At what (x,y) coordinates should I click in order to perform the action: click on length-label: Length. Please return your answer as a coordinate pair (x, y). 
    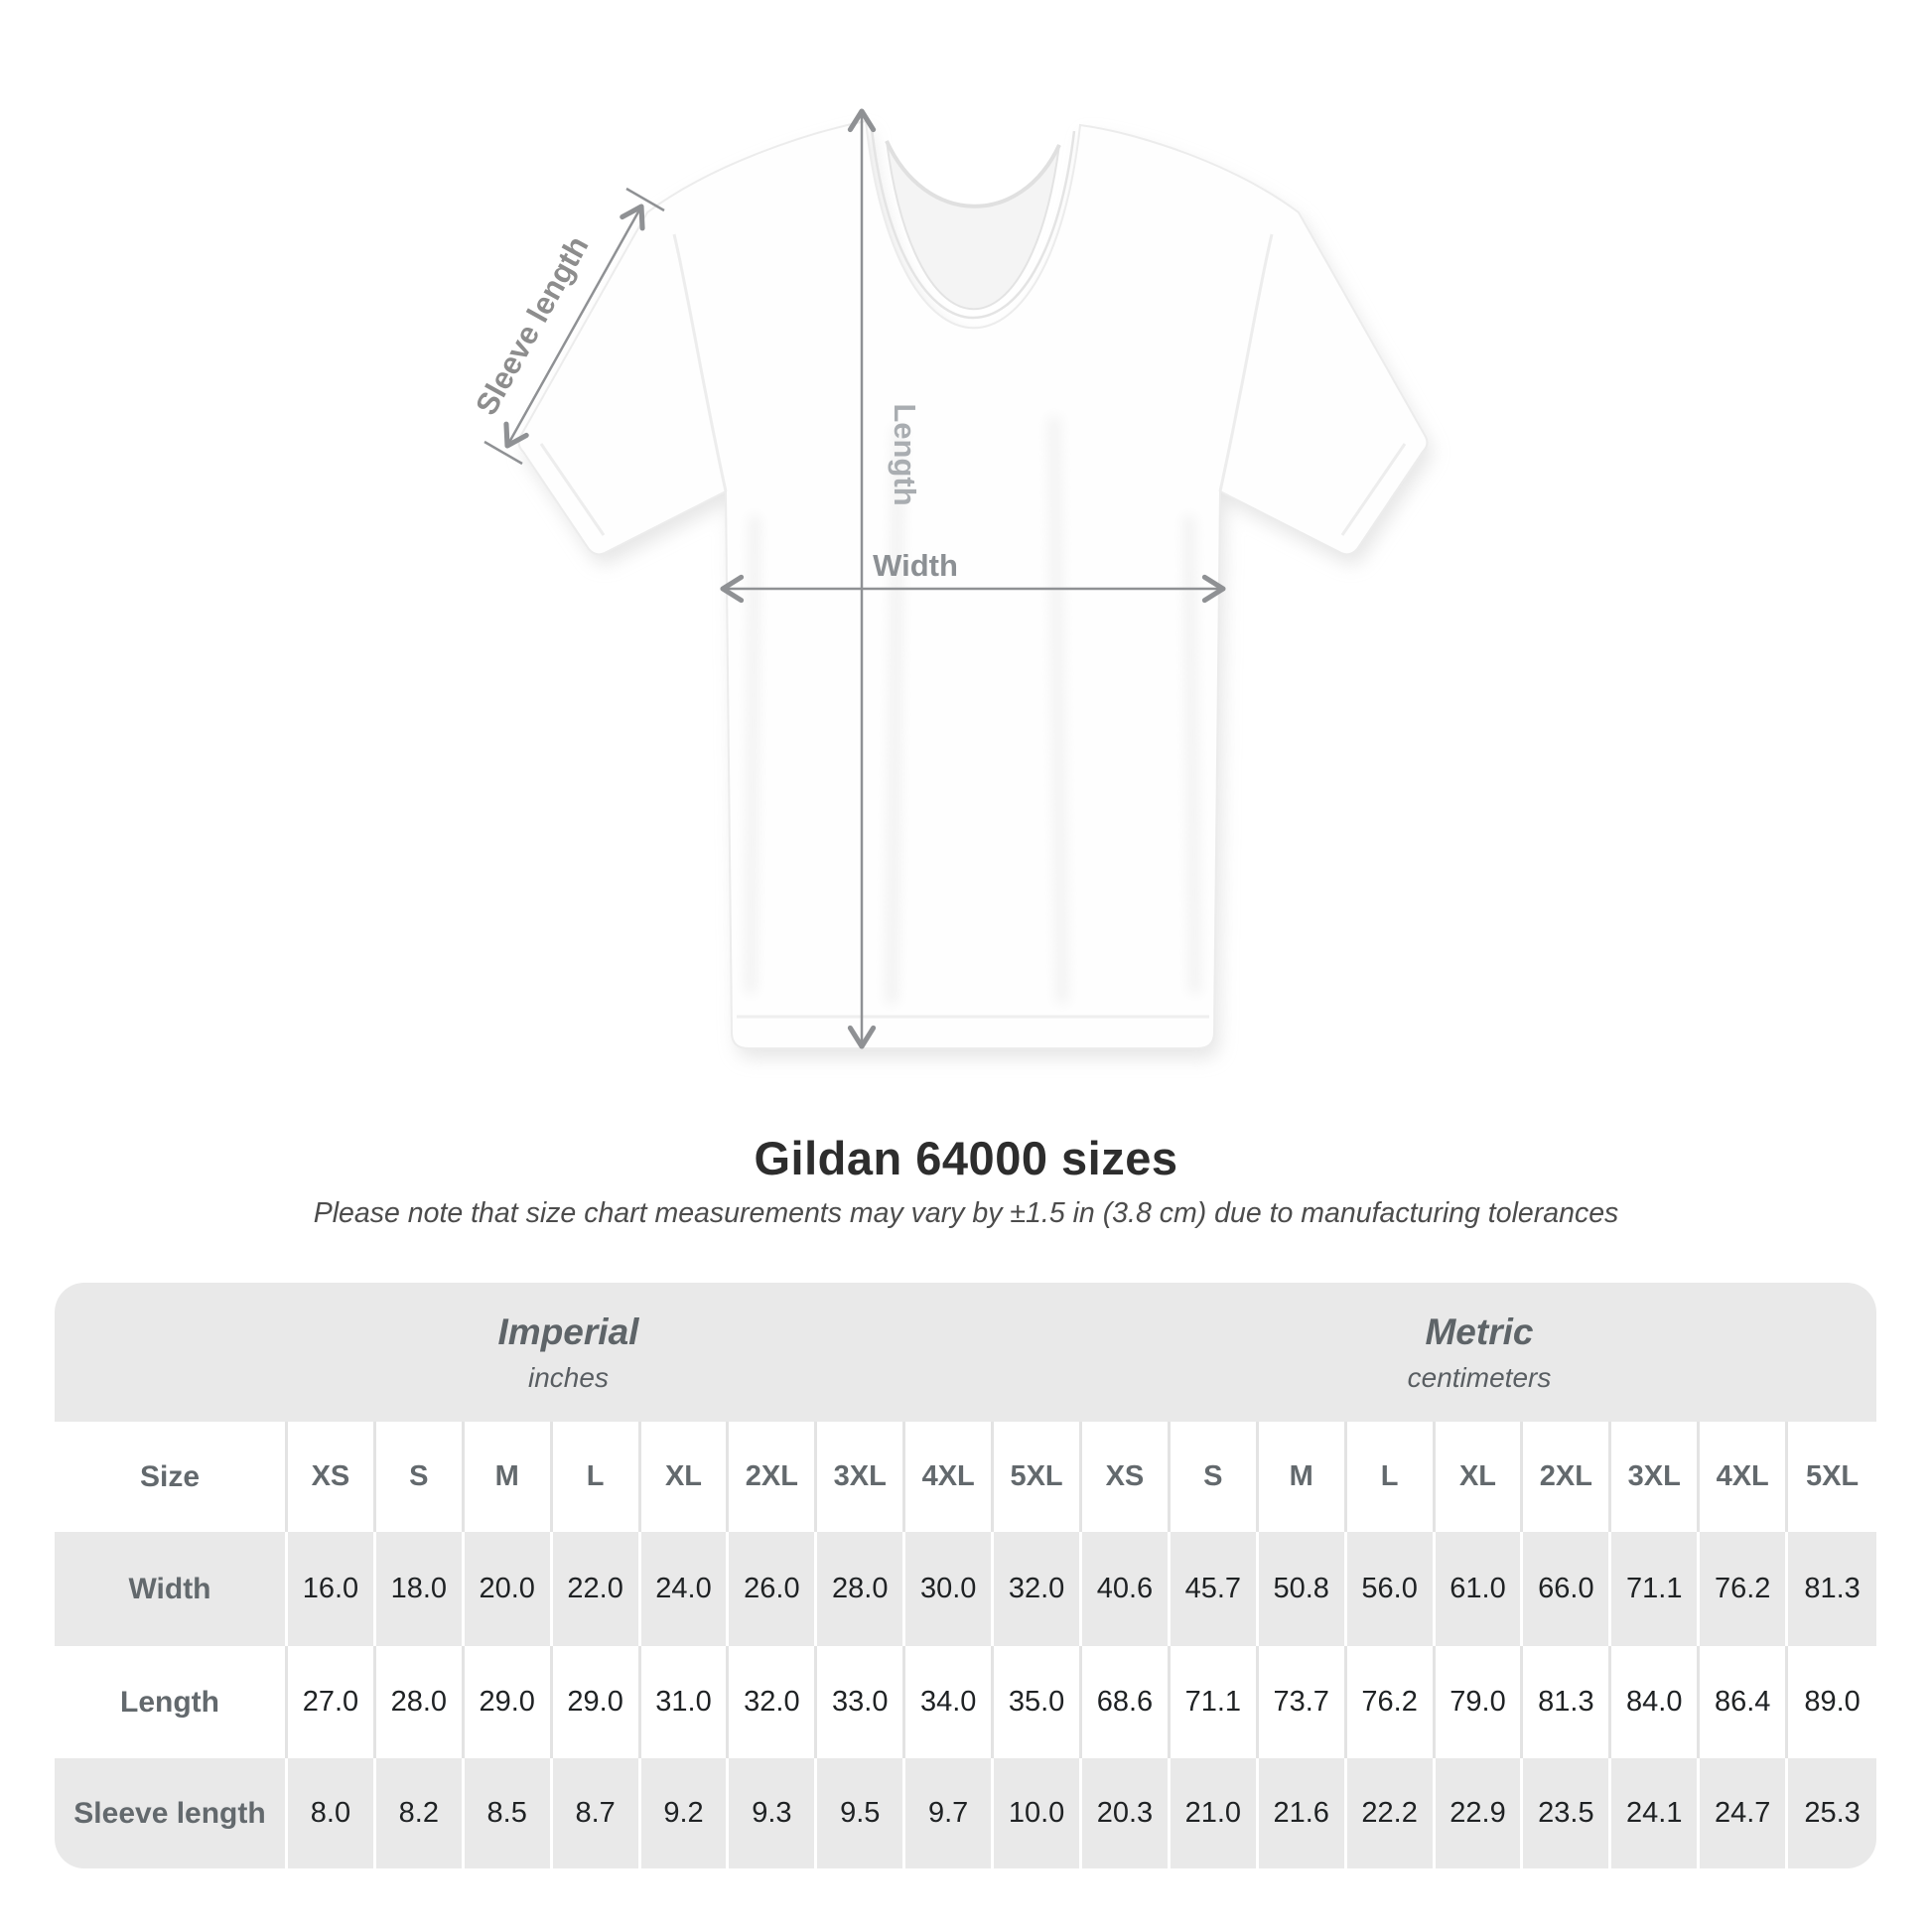
    Looking at the image, I should click on (905, 454).